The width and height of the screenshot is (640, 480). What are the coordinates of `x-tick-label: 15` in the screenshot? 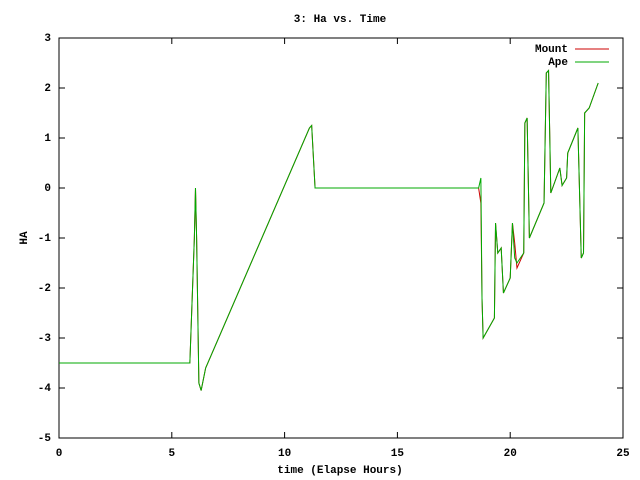 It's located at (398, 454).